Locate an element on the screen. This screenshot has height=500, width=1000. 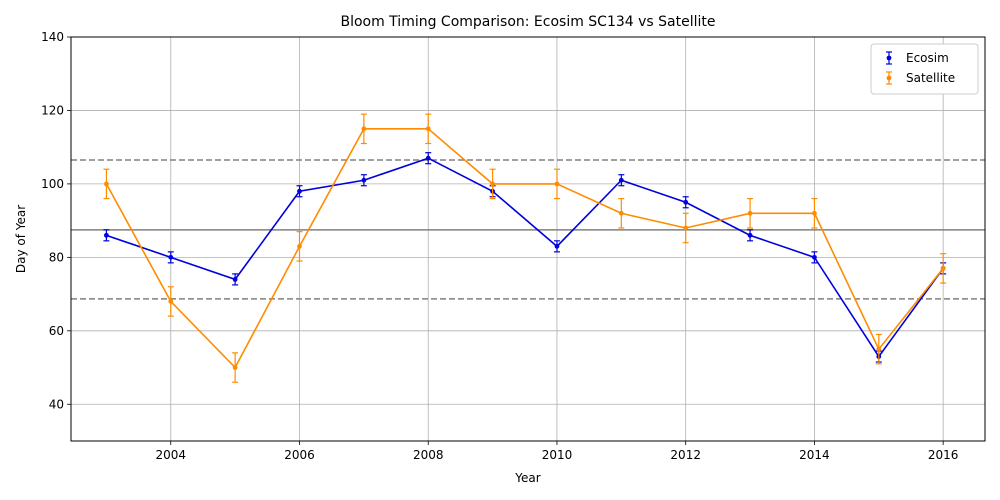
legend-satellite-marker is located at coordinates (889, 78).